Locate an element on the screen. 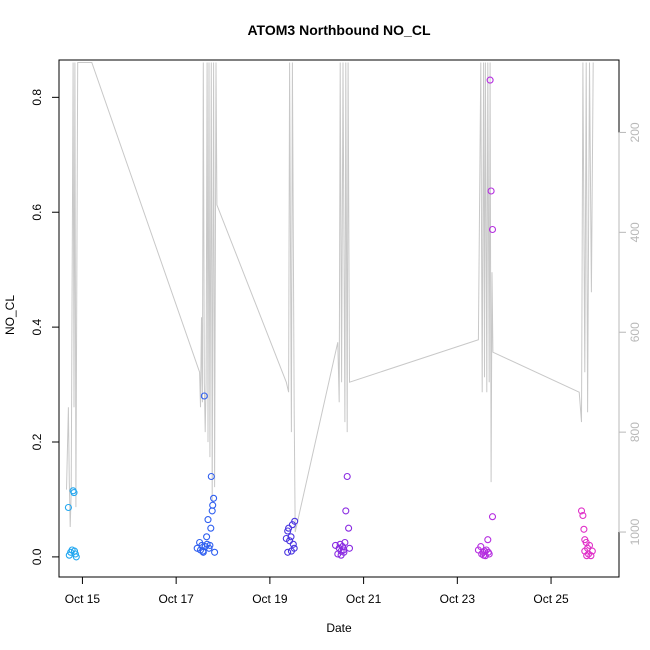  y-tick-label: 0.2 is located at coordinates (37, 441).